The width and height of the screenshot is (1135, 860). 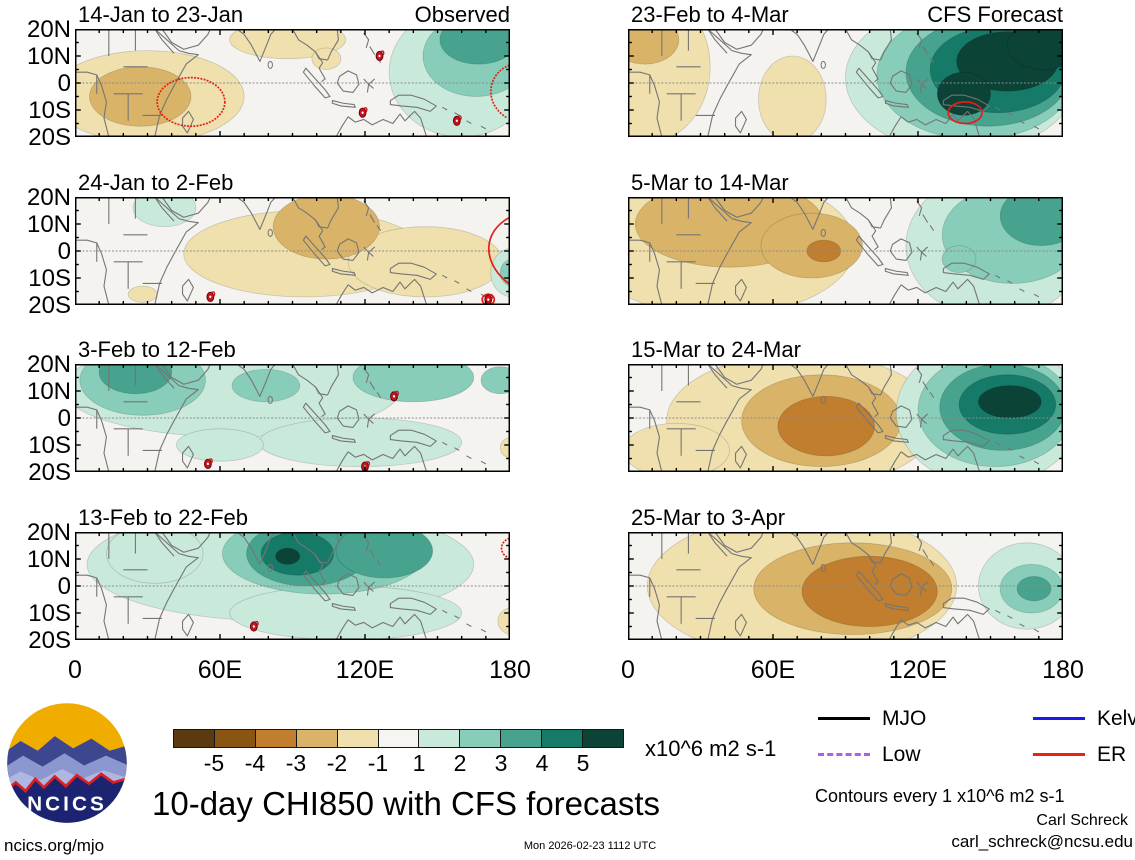 I want to click on legend-item: ER, so click(x=1084, y=754).